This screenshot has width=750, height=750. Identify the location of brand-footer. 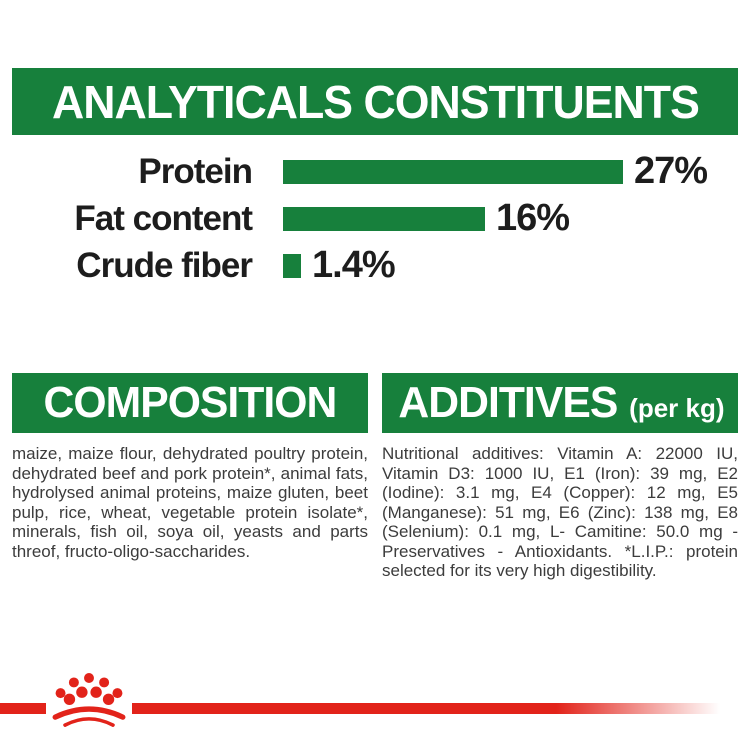
(375, 703).